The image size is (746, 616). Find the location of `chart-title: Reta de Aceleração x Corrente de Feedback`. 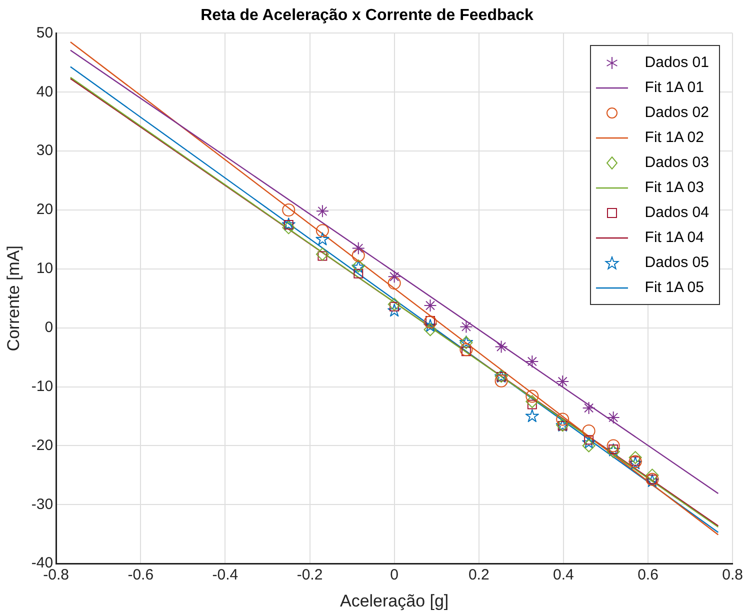

chart-title: Reta de Aceleração x Corrente de Feedback is located at coordinates (367, 15).